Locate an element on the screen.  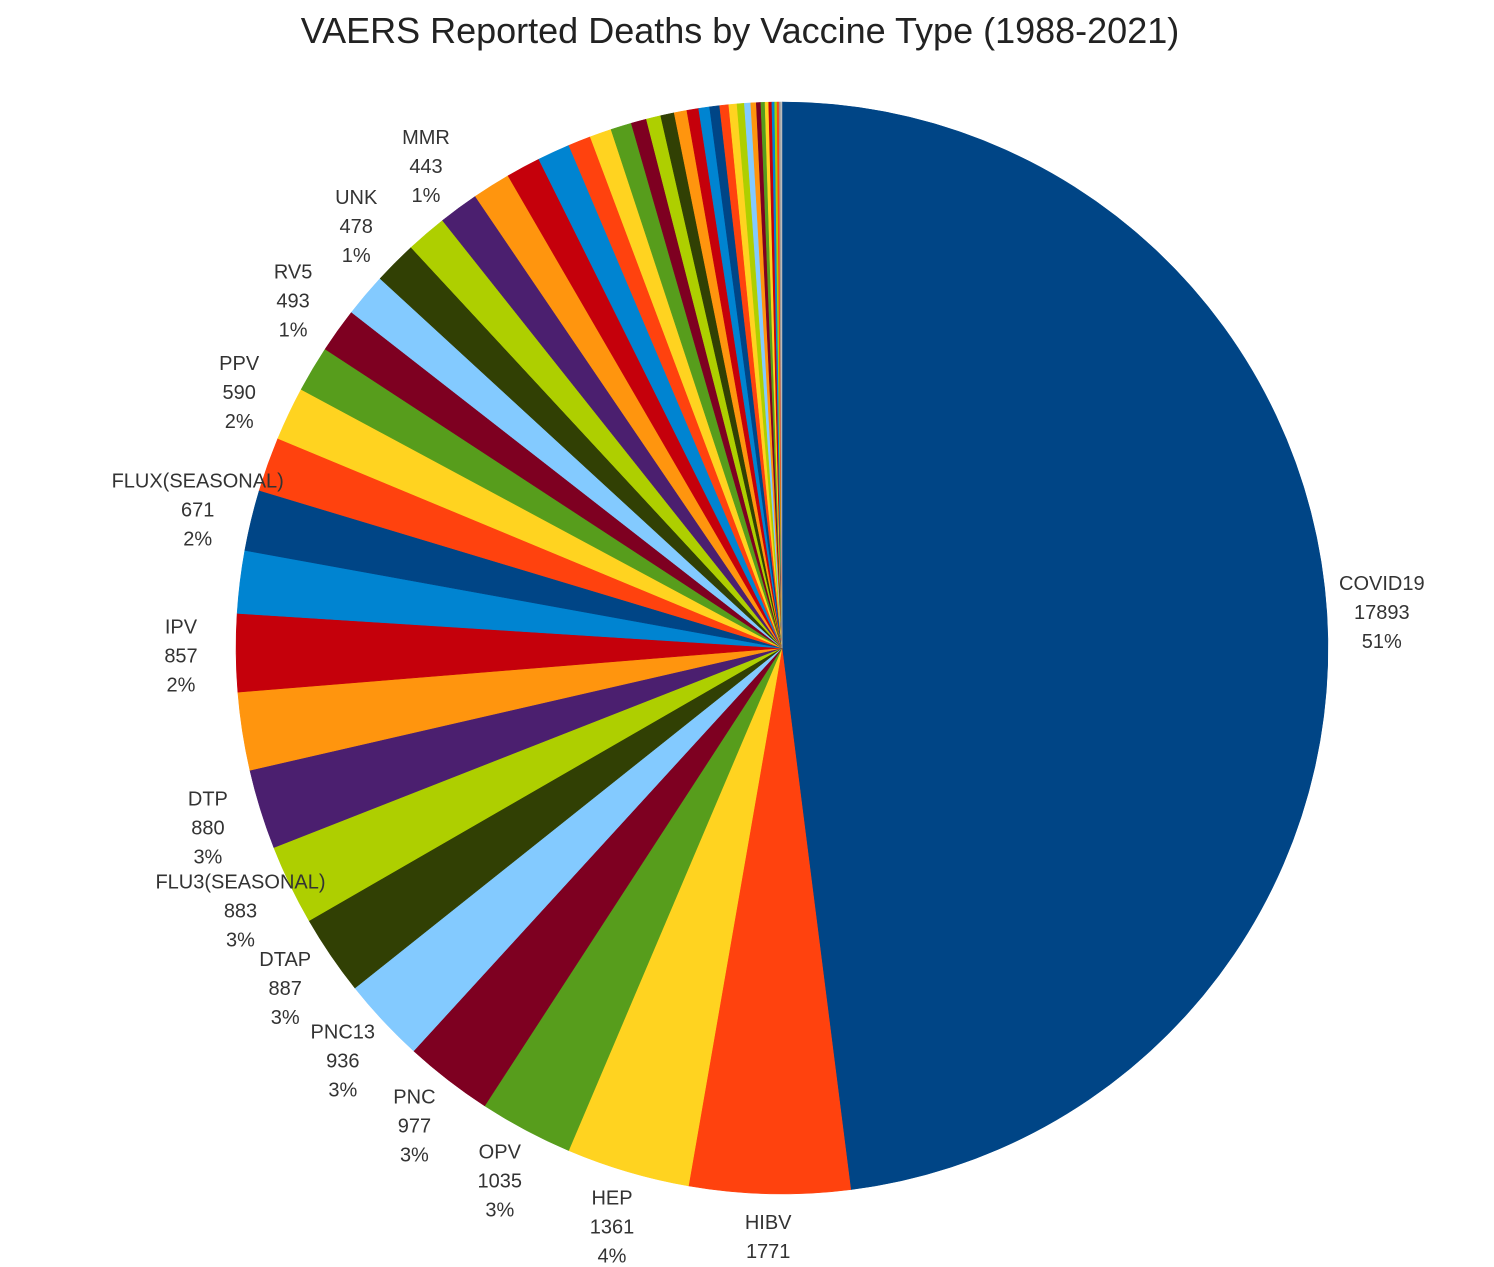
slice-label-dtp: DTP 880 3% is located at coordinates (208, 829).